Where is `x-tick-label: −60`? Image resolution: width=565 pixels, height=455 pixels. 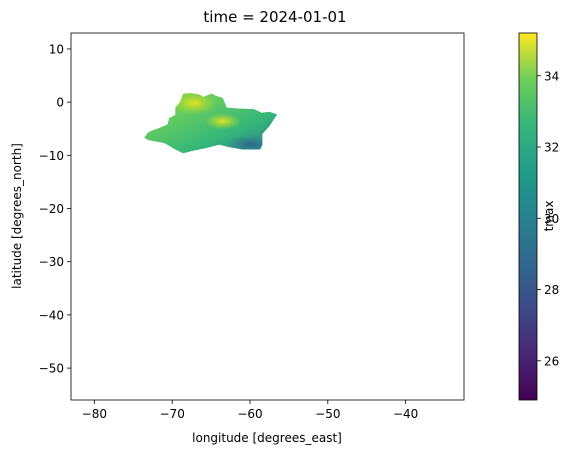
x-tick-label: −60 is located at coordinates (249, 414).